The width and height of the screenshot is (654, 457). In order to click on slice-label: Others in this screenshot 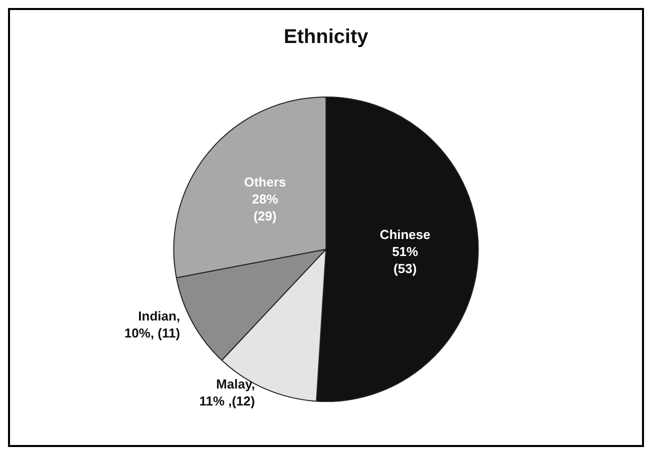, I will do `click(265, 182)`.